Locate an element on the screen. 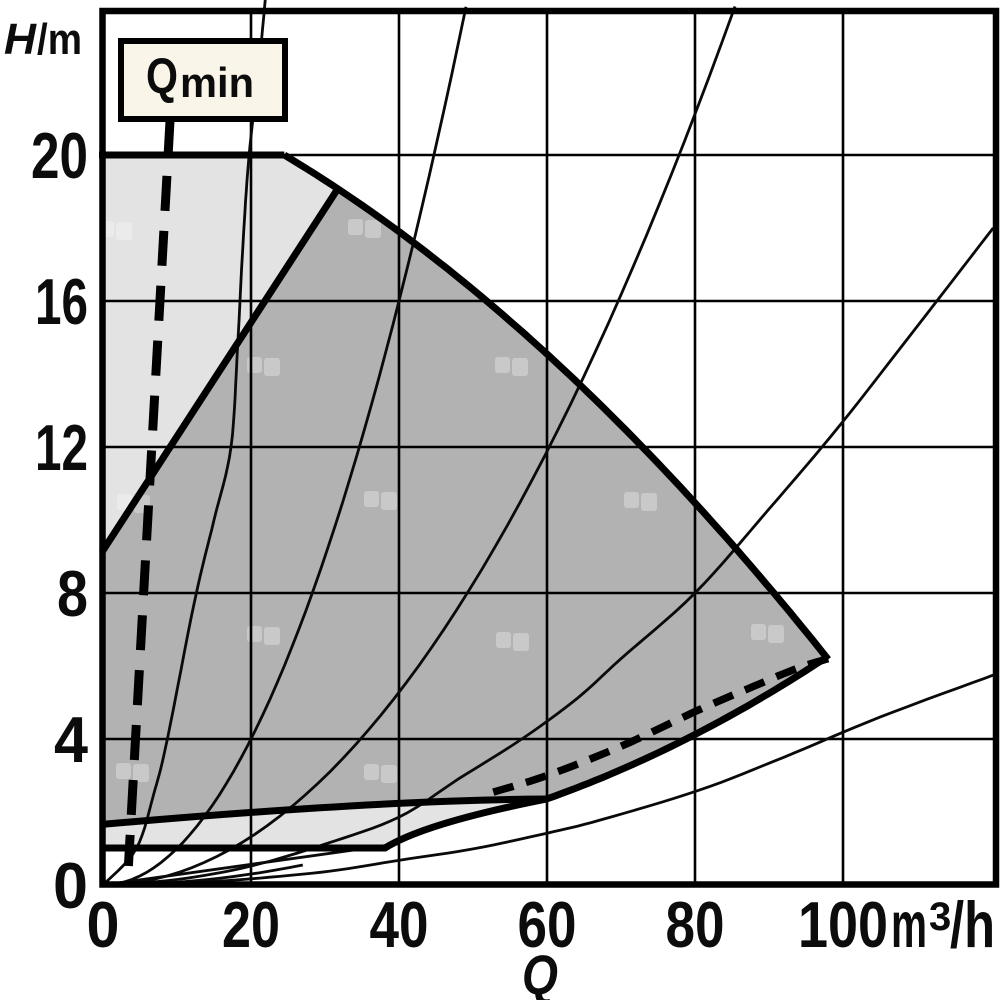 The image size is (1000, 1000). svg-text: min is located at coordinates (217, 82).